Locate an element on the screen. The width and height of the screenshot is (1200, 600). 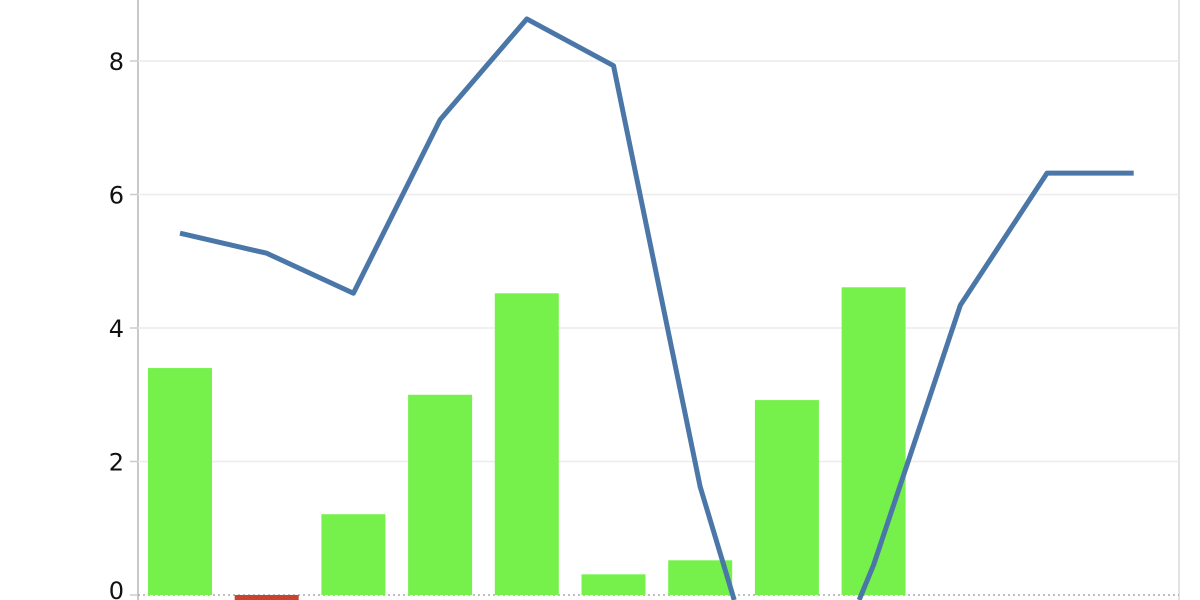
y-tick-label: 0 is located at coordinates (116, 588).